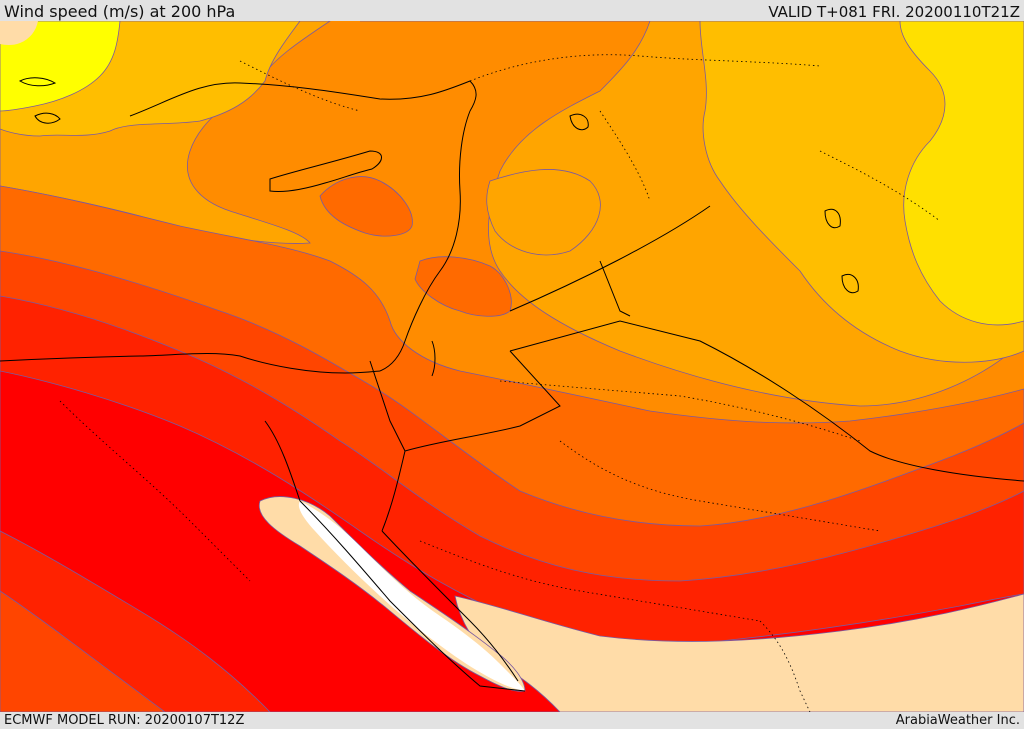 This screenshot has width=1024, height=729. What do you see at coordinates (450, 606) in the screenshot?
I see `coast-redsea-east` at bounding box center [450, 606].